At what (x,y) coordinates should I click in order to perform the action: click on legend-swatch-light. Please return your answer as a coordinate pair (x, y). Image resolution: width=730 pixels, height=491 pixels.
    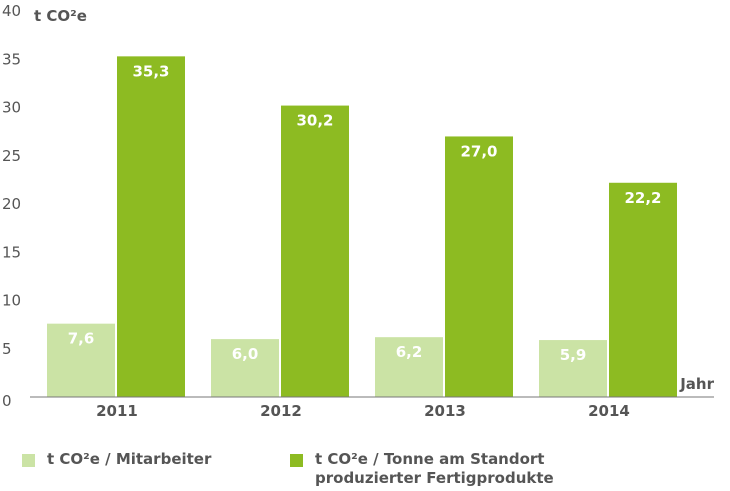
    Looking at the image, I should click on (28, 460).